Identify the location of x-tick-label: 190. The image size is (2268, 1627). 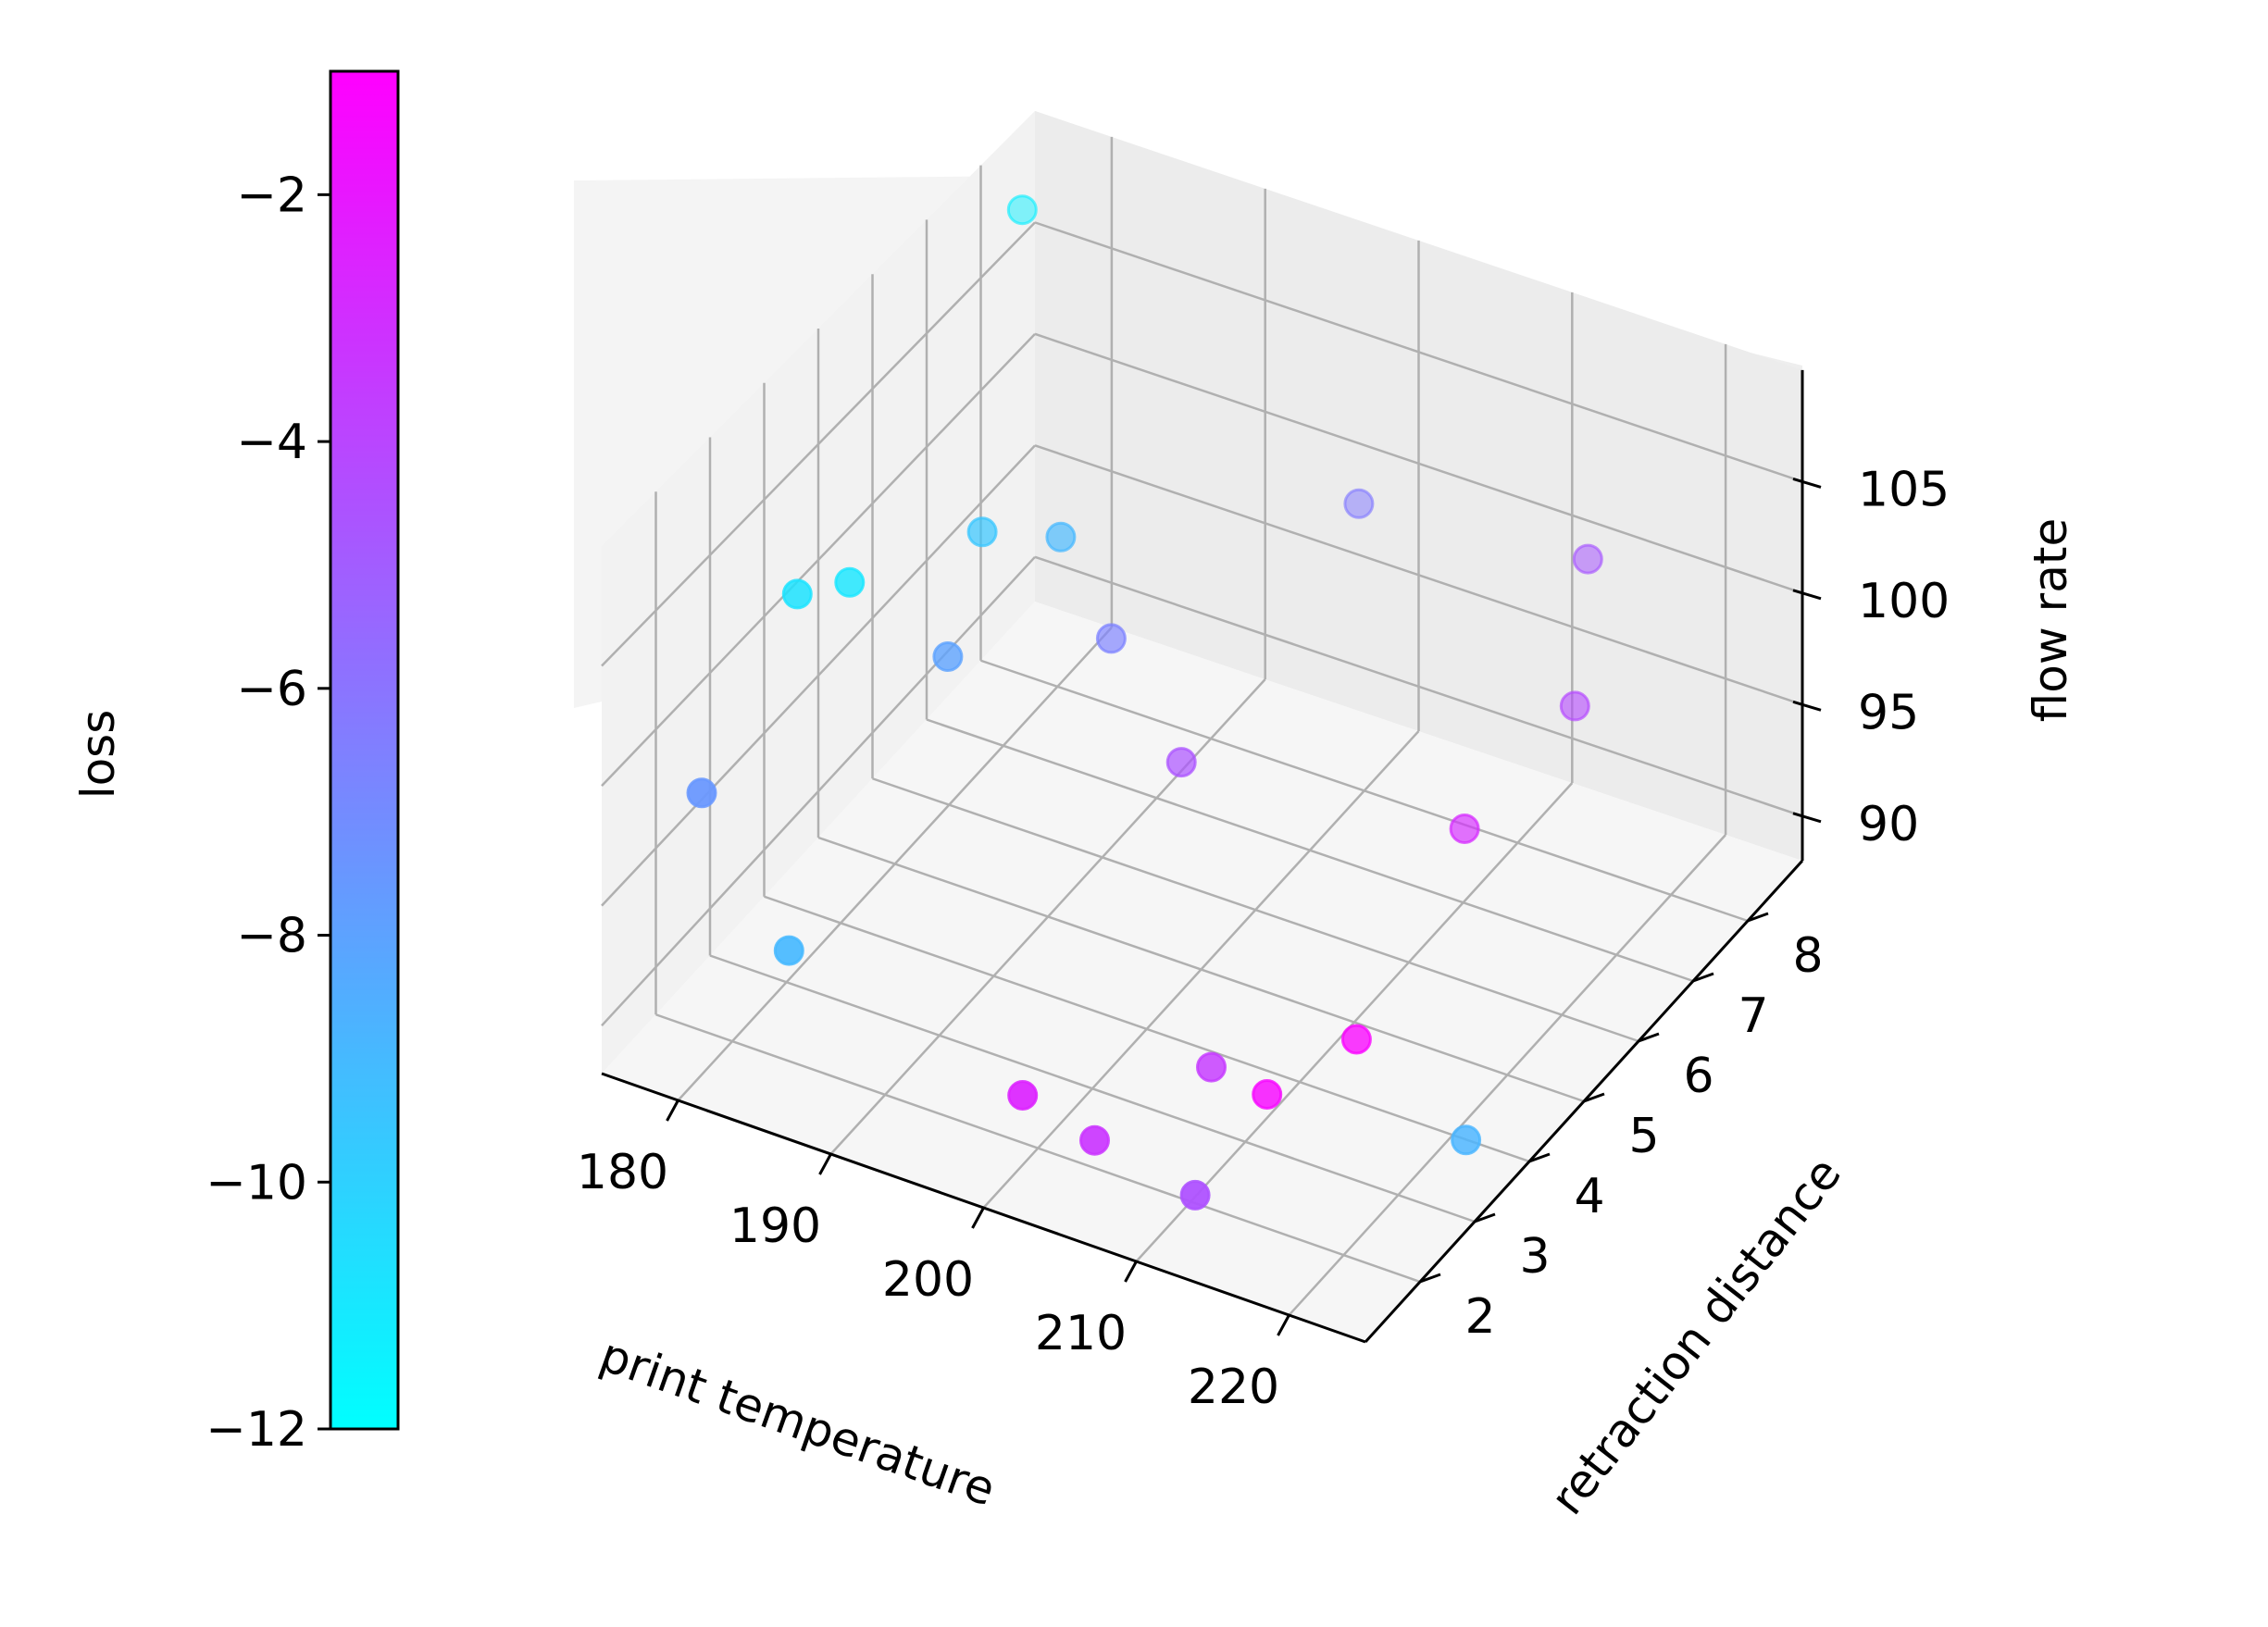
(775, 1226).